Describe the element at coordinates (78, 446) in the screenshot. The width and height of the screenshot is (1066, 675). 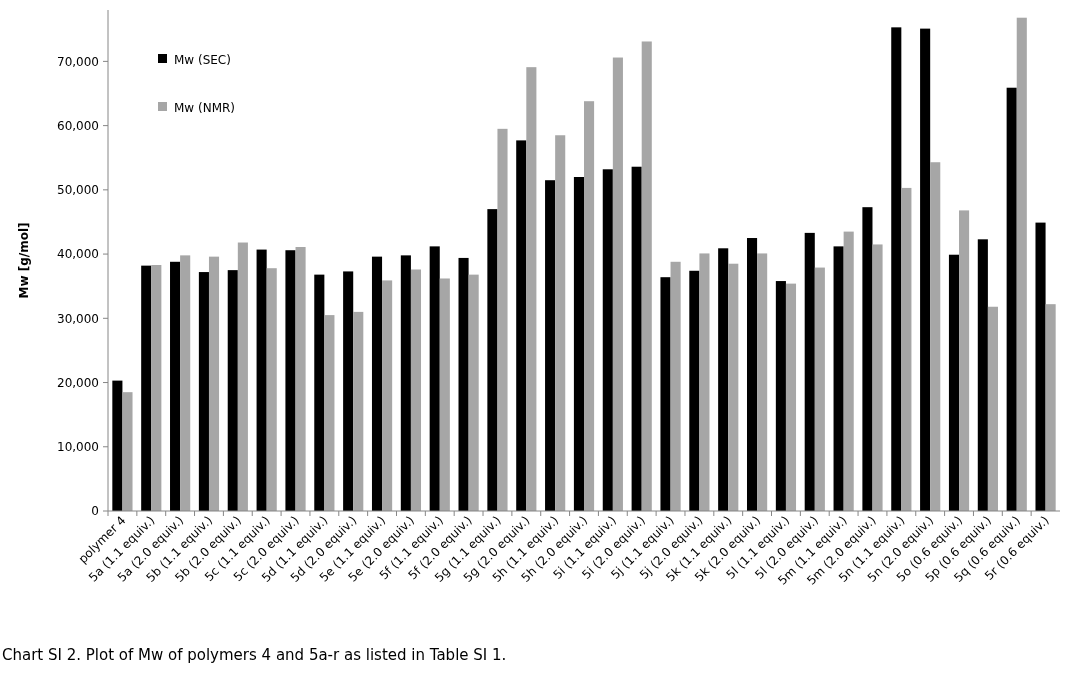
I see `y-tick-label: 10,000` at that location.